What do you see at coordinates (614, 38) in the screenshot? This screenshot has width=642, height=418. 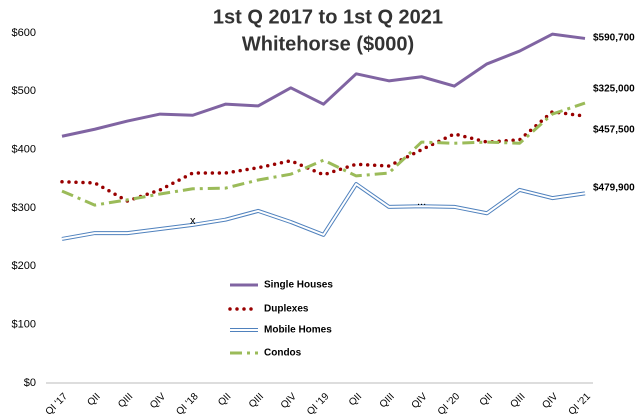 I see `value-label: $590,700` at bounding box center [614, 38].